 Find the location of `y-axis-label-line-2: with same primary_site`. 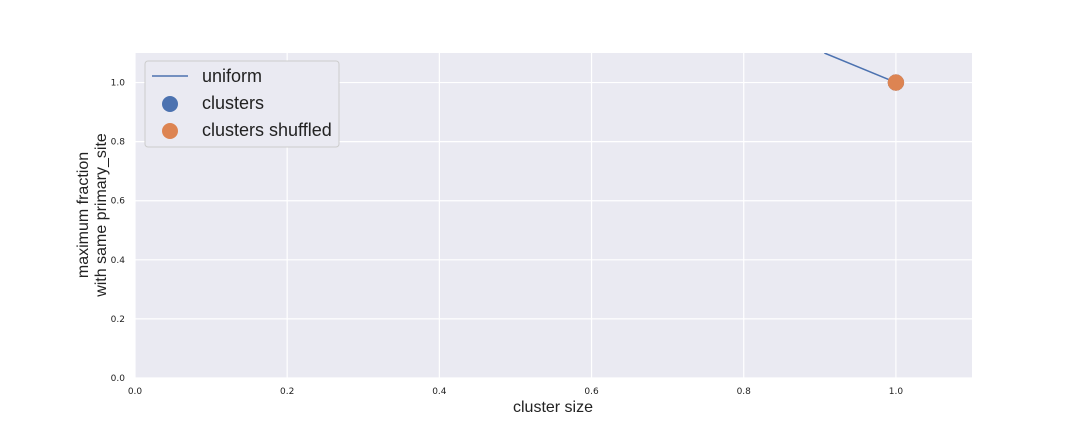

y-axis-label-line-2: with same primary_site is located at coordinates (101, 215).